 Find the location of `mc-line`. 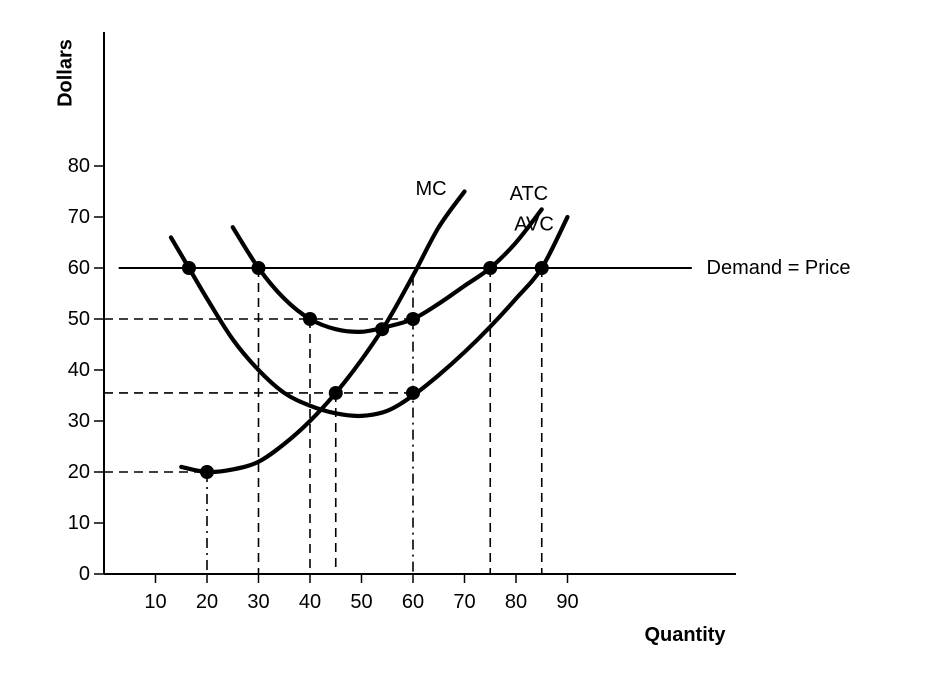

mc-line is located at coordinates (323, 332).